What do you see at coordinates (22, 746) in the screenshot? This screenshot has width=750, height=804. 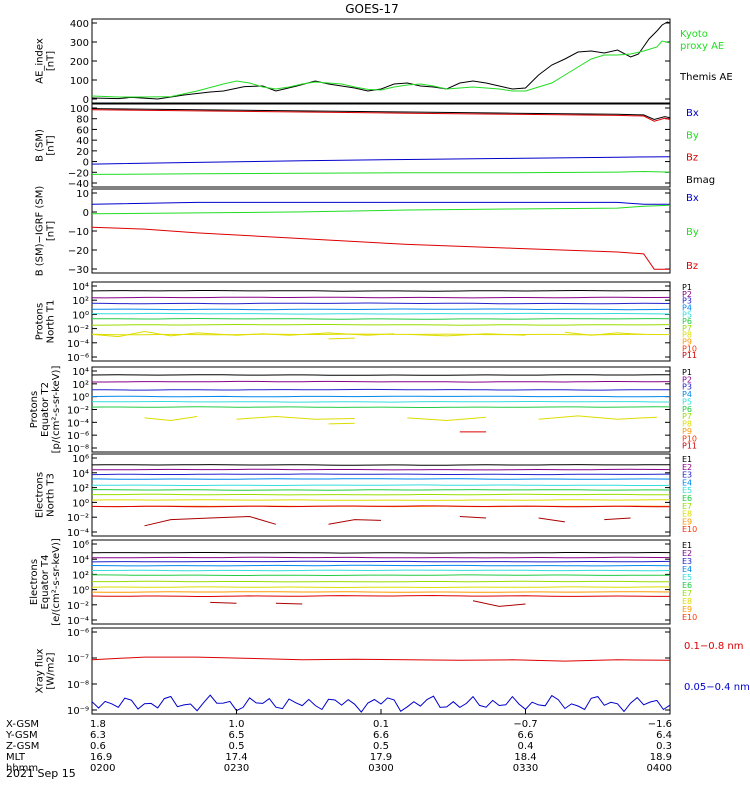 I see `x-axis-row-label: Z-GSM` at bounding box center [22, 746].